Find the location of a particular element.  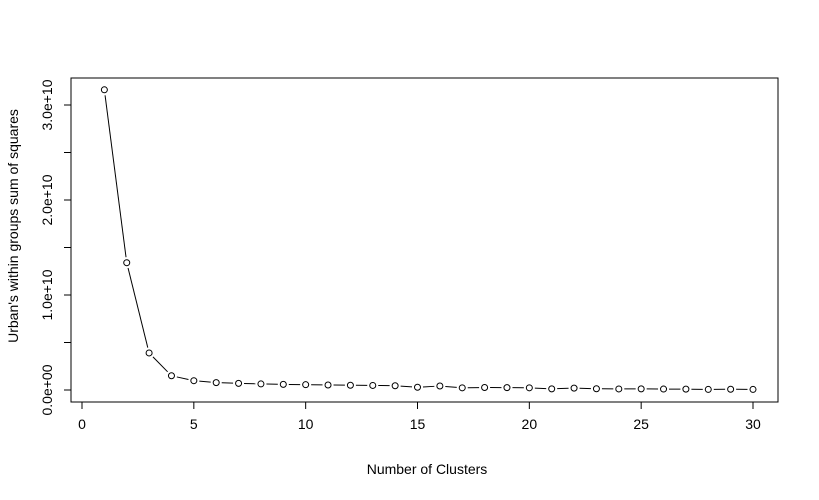

x-tick-label: 20 is located at coordinates (530, 424).